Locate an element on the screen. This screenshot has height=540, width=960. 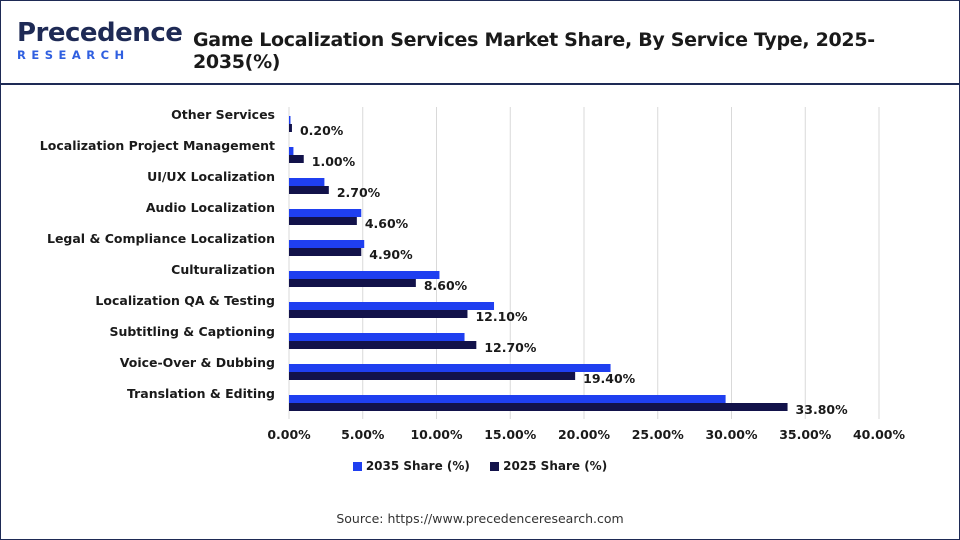
category-label: UI/UX Localization is located at coordinates (211, 176).